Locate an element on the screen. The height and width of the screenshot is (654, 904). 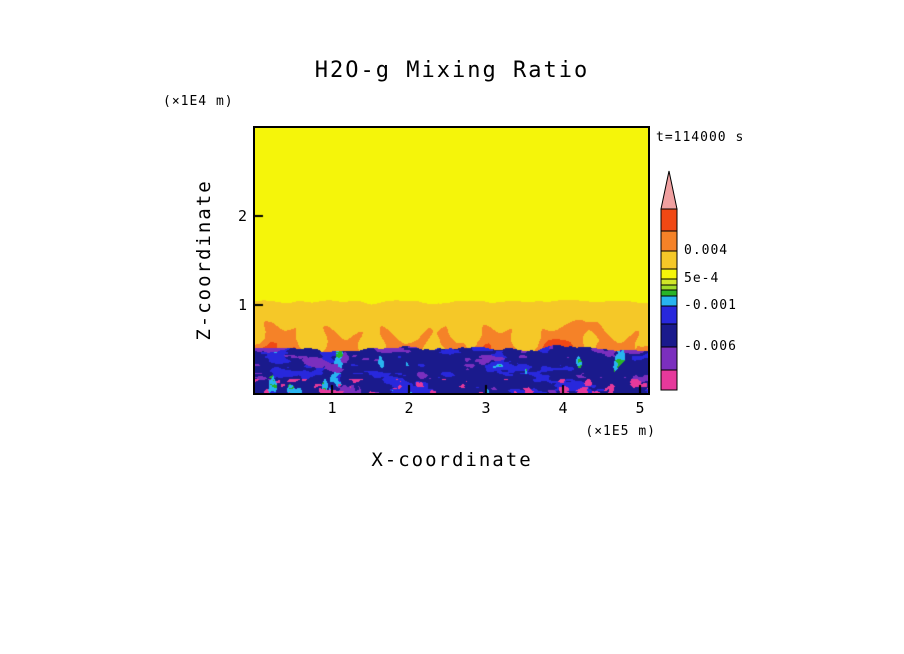
x-axis-title: X-coordinate is located at coordinates (452, 460).